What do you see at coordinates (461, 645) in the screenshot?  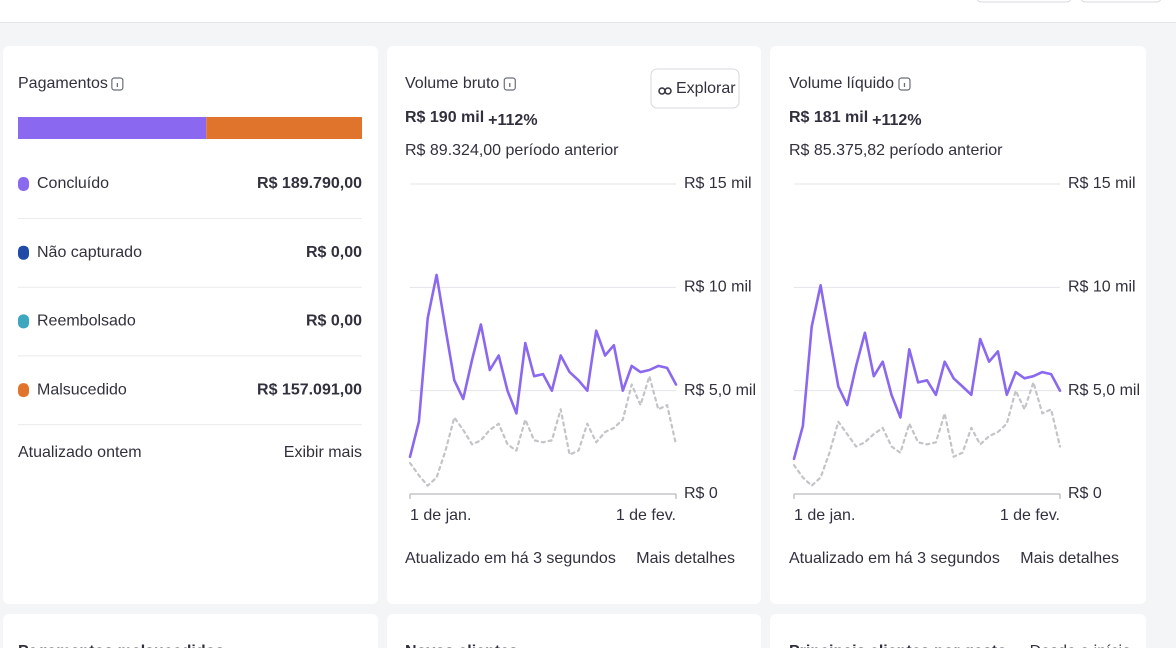 I see `card-title: Novos clientes` at bounding box center [461, 645].